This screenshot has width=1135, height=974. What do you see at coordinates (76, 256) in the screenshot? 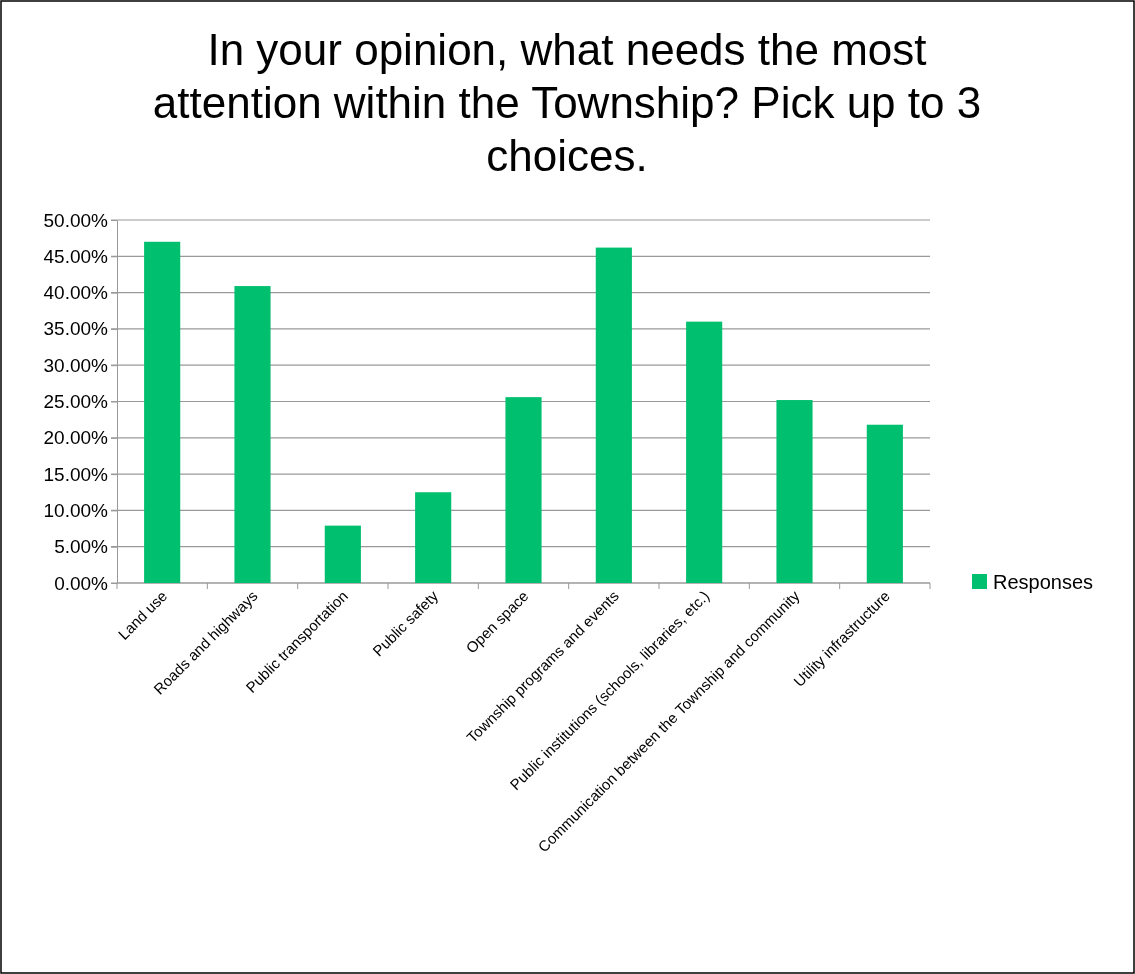
I see `y-tick-label: 45.00%` at bounding box center [76, 256].